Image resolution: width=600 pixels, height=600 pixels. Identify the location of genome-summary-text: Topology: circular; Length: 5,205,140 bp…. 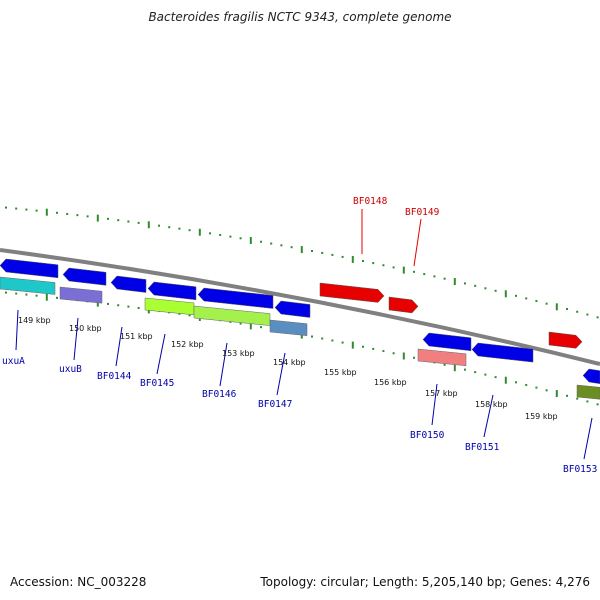
(425, 582).